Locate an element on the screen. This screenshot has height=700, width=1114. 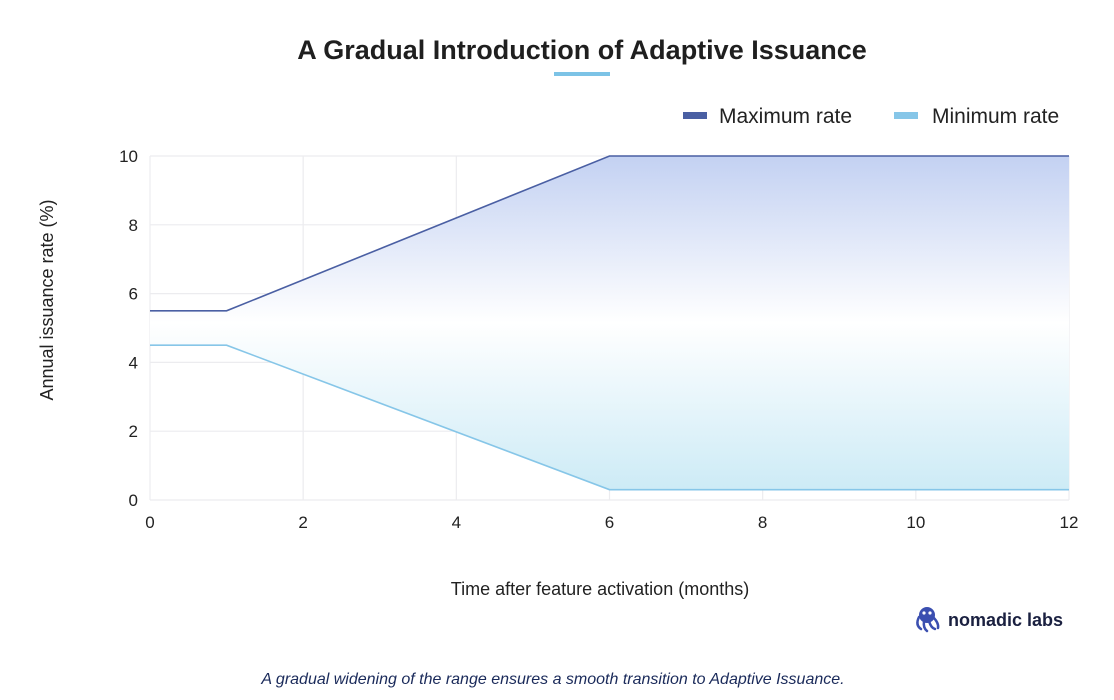
octopus-logo-icon is located at coordinates (928, 620).